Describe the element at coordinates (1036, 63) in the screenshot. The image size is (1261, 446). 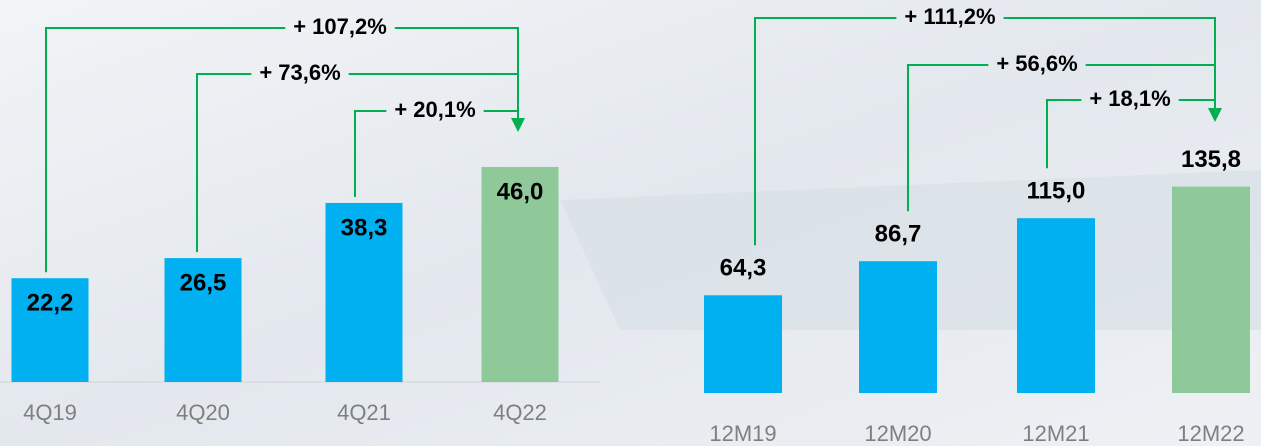
I see `growth-annotation: + 56,6%` at that location.